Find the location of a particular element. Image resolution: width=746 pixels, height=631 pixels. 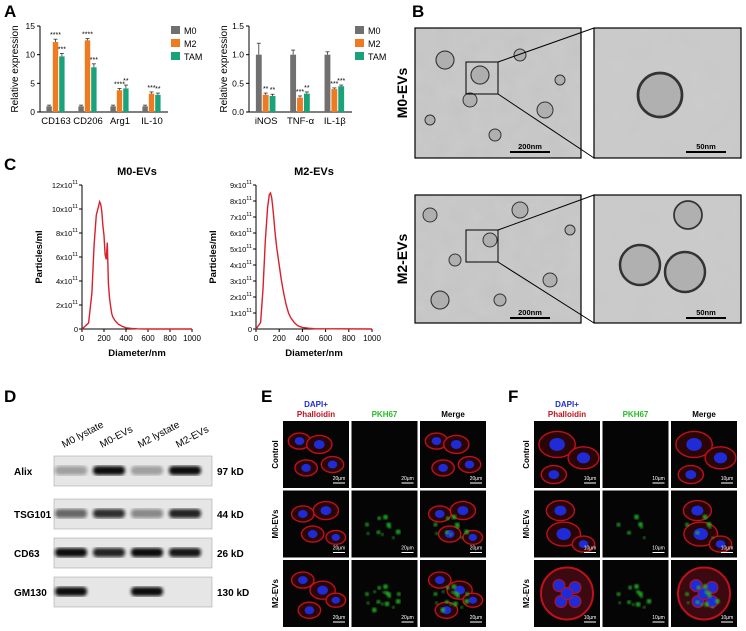

protein-label: GM130 is located at coordinates (30, 593).